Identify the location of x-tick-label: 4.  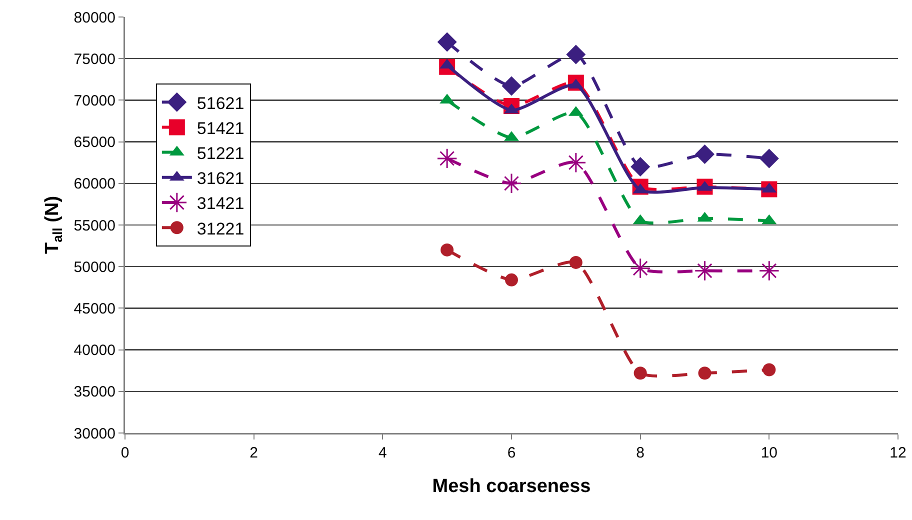
(382, 453).